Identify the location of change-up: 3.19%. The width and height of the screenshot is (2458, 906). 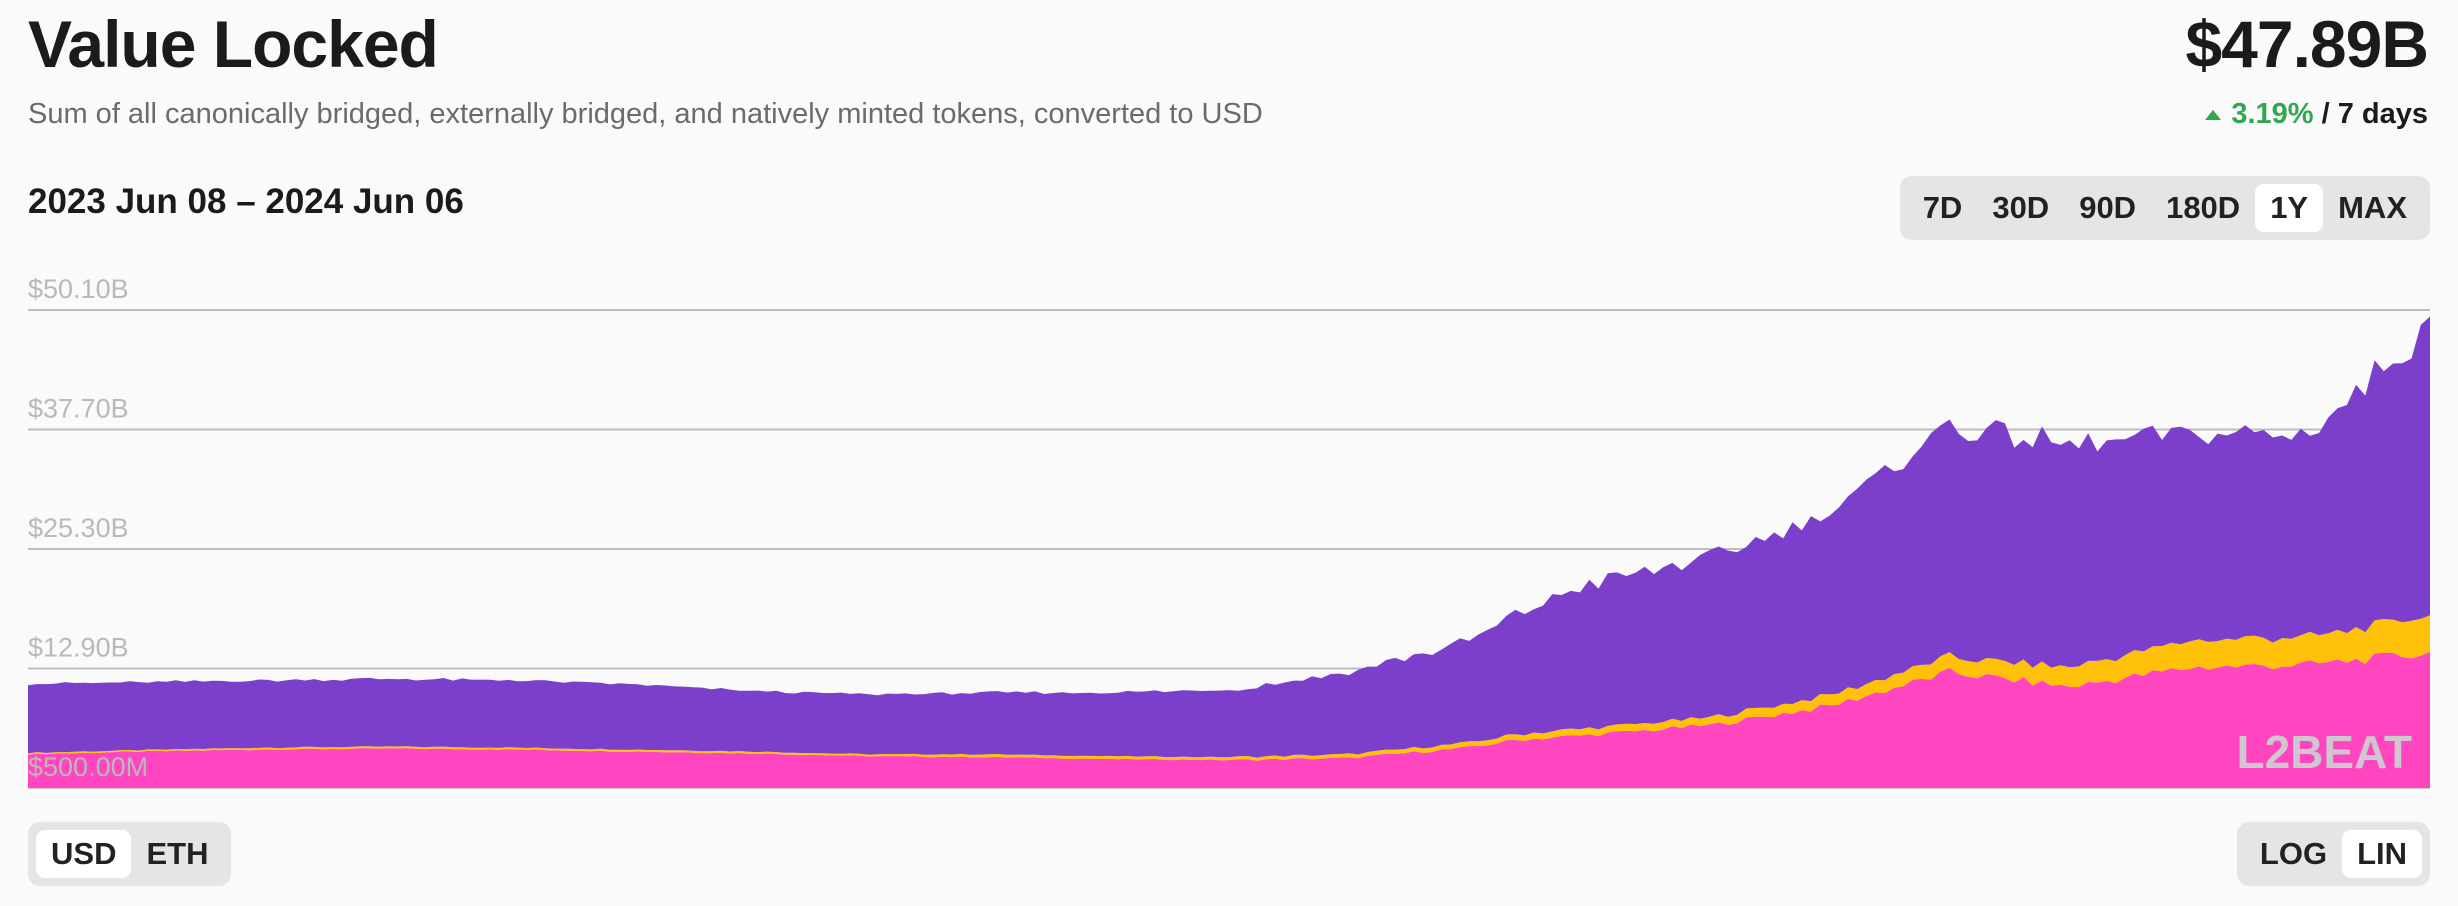
(2259, 114).